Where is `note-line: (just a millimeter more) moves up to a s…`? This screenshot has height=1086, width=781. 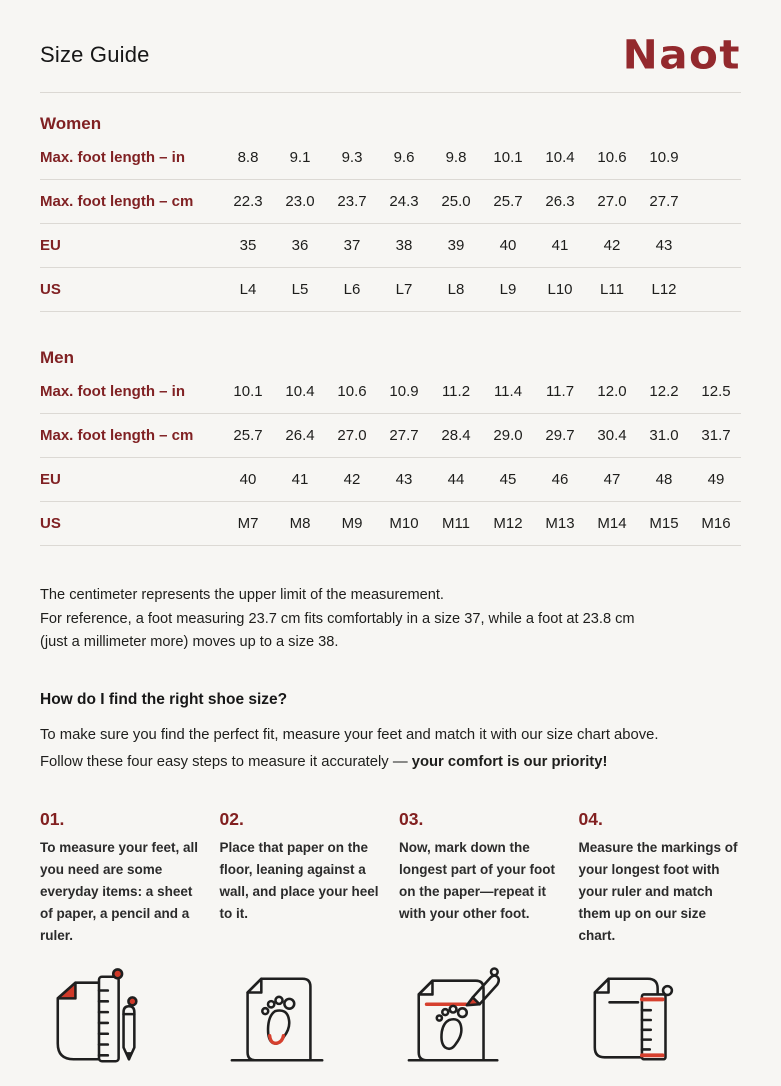 note-line: (just a millimeter more) moves up to a s… is located at coordinates (189, 642).